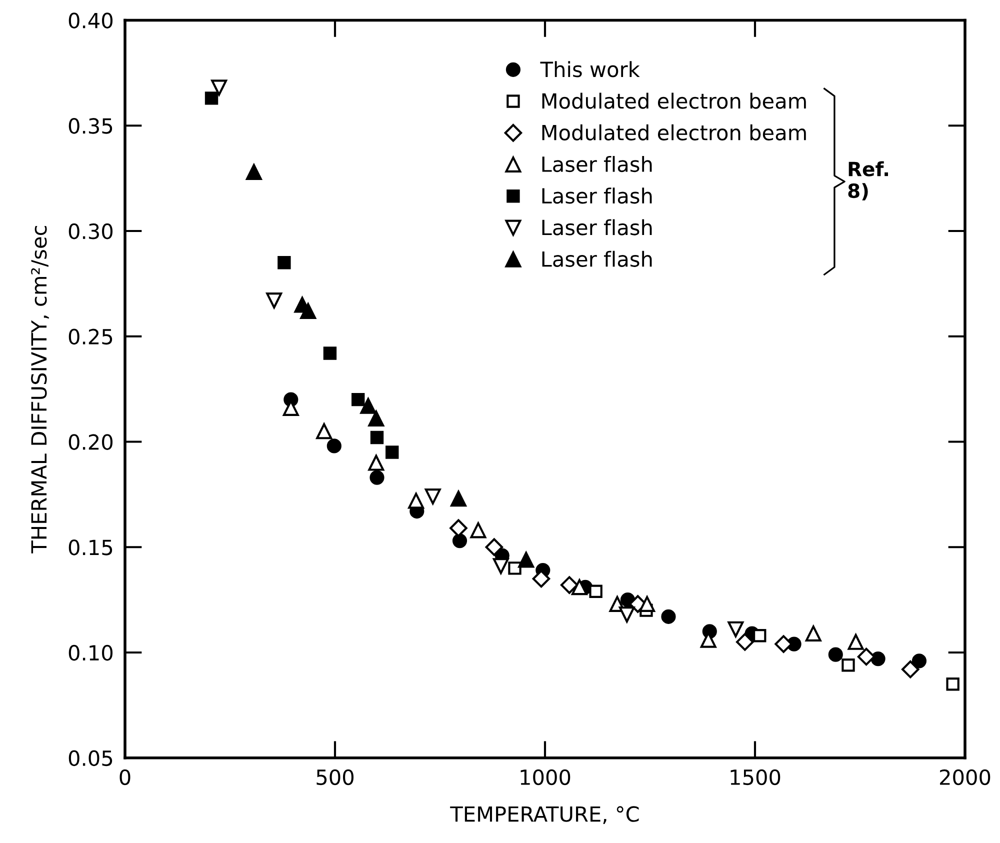 The height and width of the screenshot is (843, 1000). What do you see at coordinates (90, 758) in the screenshot?
I see `y-tick-label: 0.05` at bounding box center [90, 758].